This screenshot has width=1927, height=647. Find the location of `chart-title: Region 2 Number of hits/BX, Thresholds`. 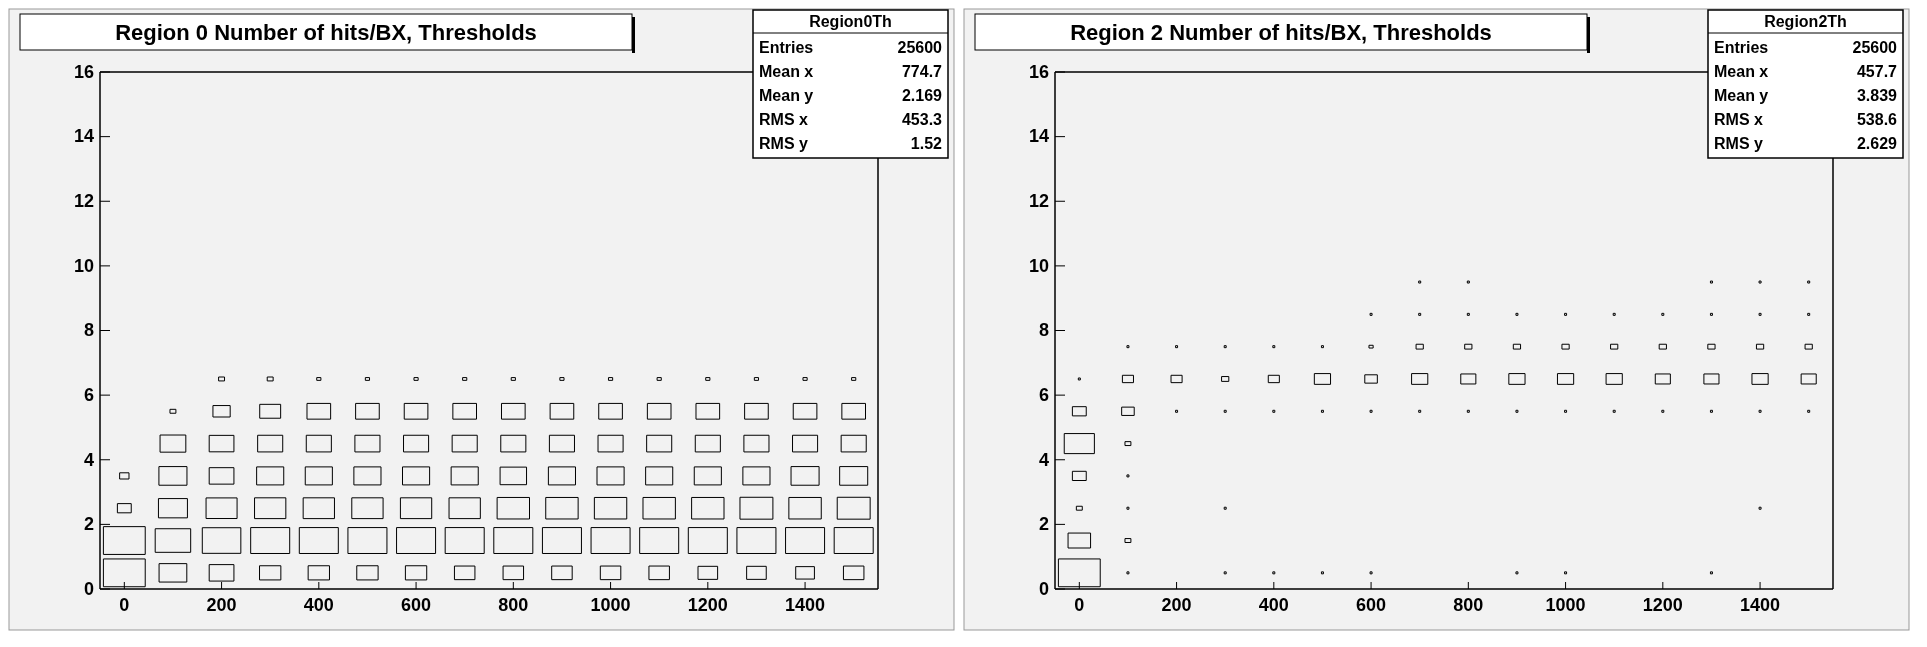

chart-title: Region 2 Number of hits/BX, Thresholds is located at coordinates (1281, 32).